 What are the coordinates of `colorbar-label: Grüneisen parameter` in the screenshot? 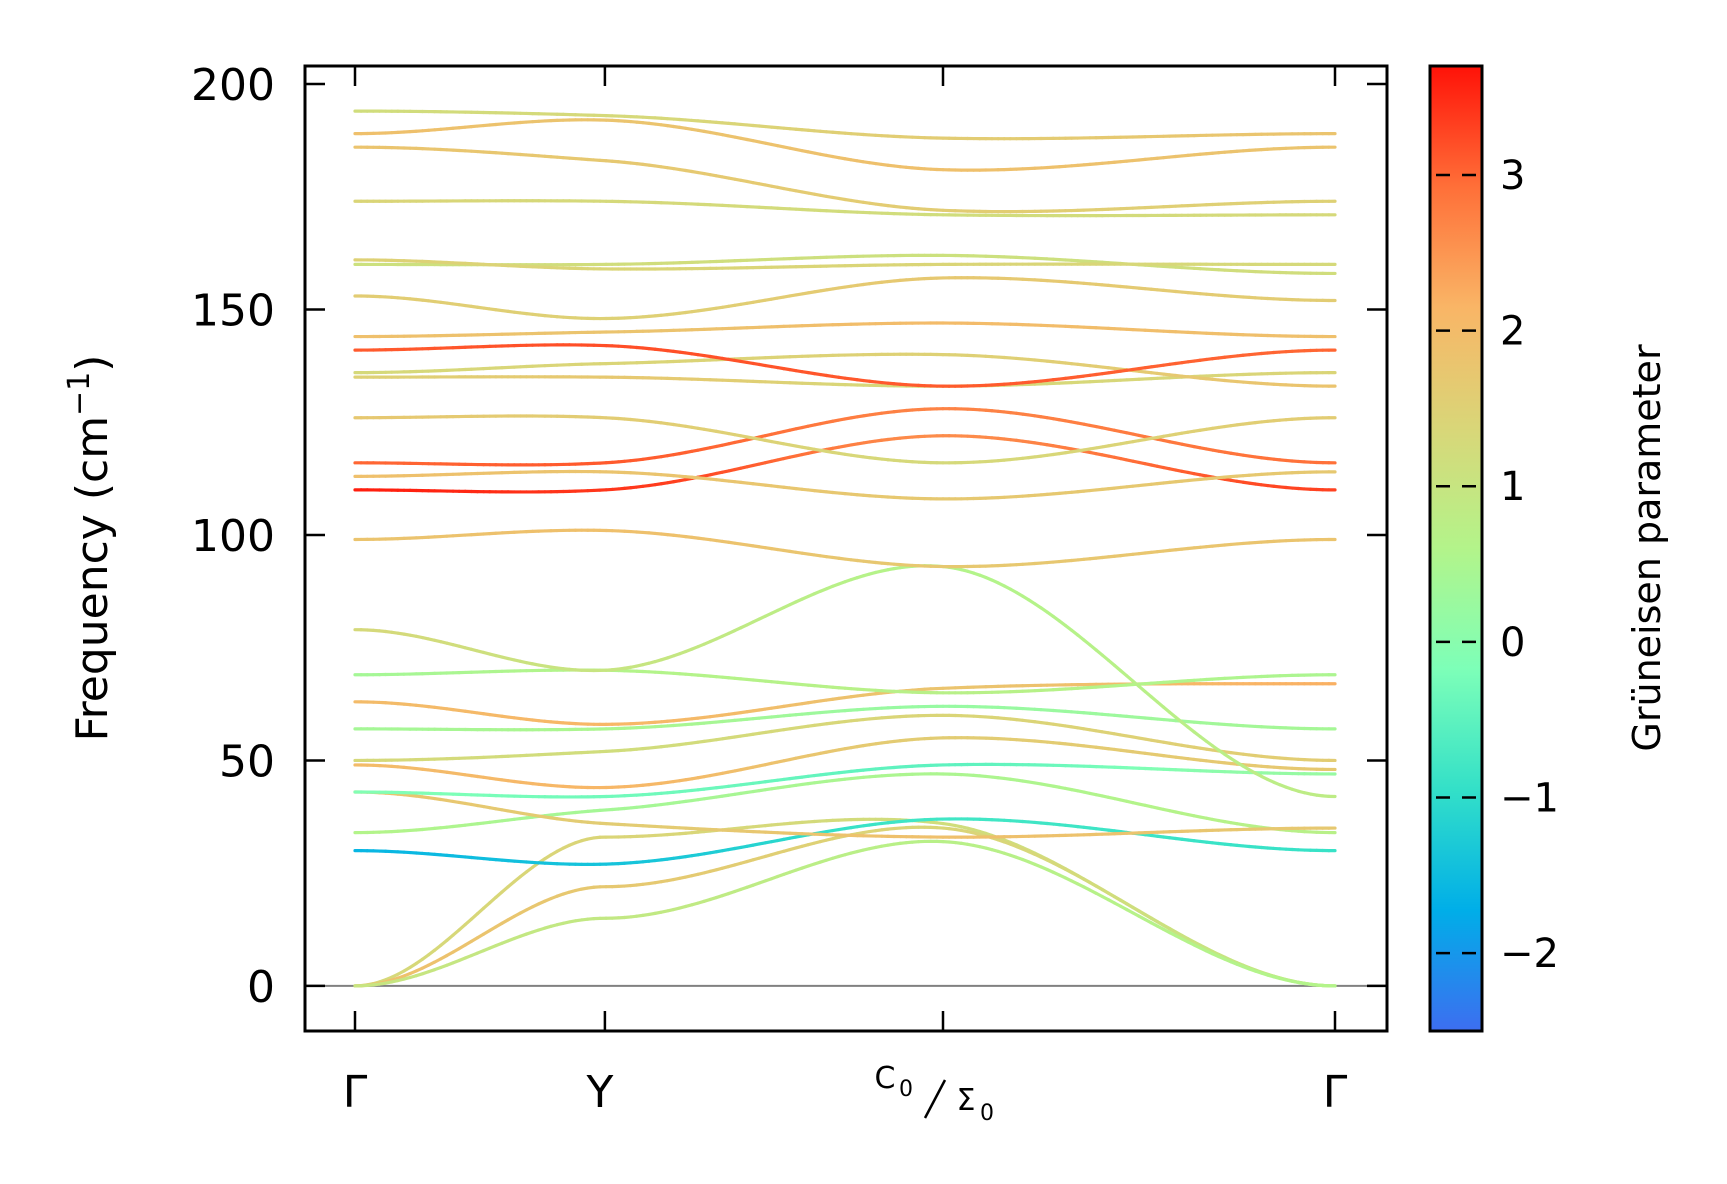 It's located at (1647, 548).